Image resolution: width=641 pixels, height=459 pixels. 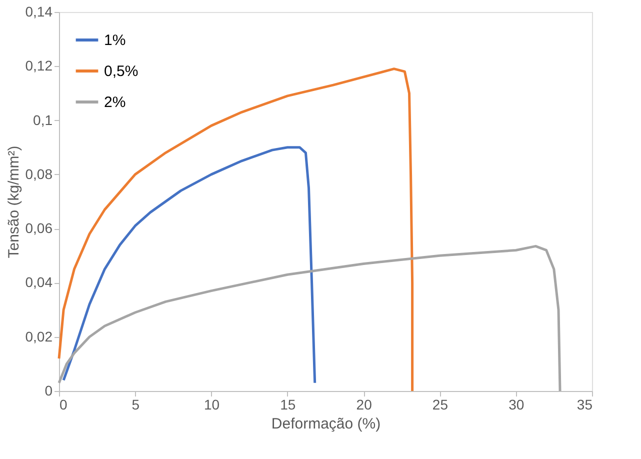 What do you see at coordinates (39, 174) in the screenshot?
I see `y-tick-label: 0,08` at bounding box center [39, 174].